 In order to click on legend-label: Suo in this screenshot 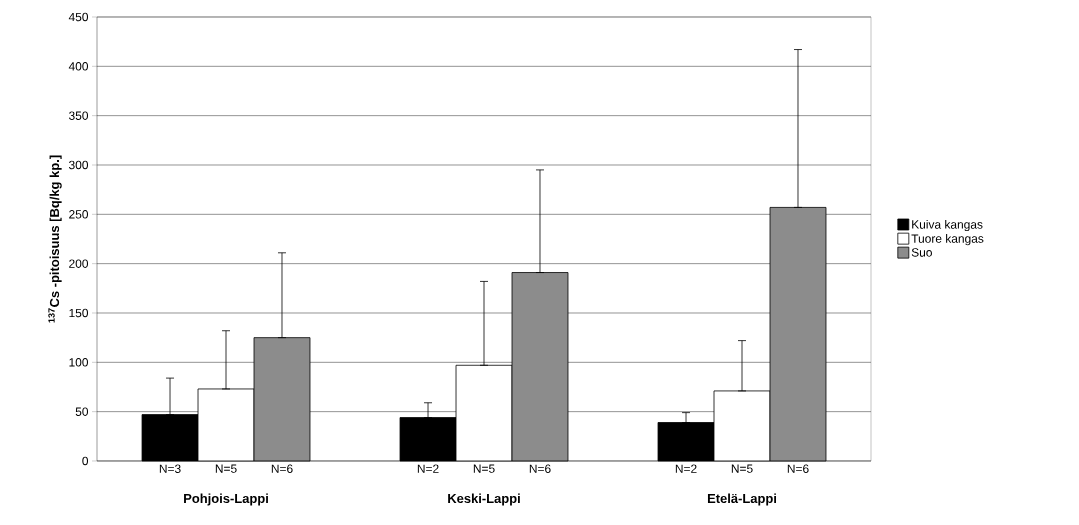, I will do `click(921, 252)`.